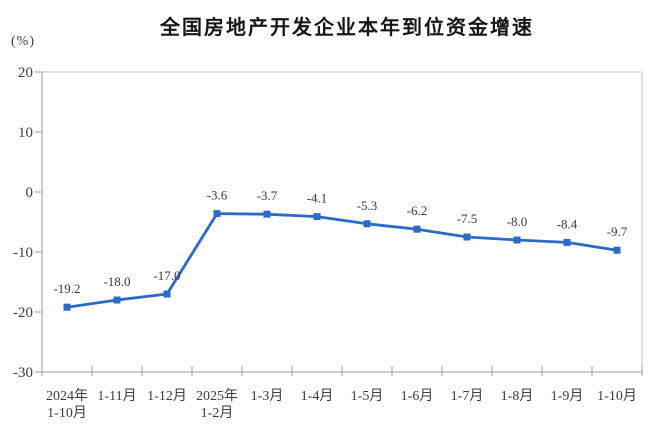 The image size is (660, 442). What do you see at coordinates (23, 253) in the screenshot?
I see `y-axis-tick-label: -10` at bounding box center [23, 253].